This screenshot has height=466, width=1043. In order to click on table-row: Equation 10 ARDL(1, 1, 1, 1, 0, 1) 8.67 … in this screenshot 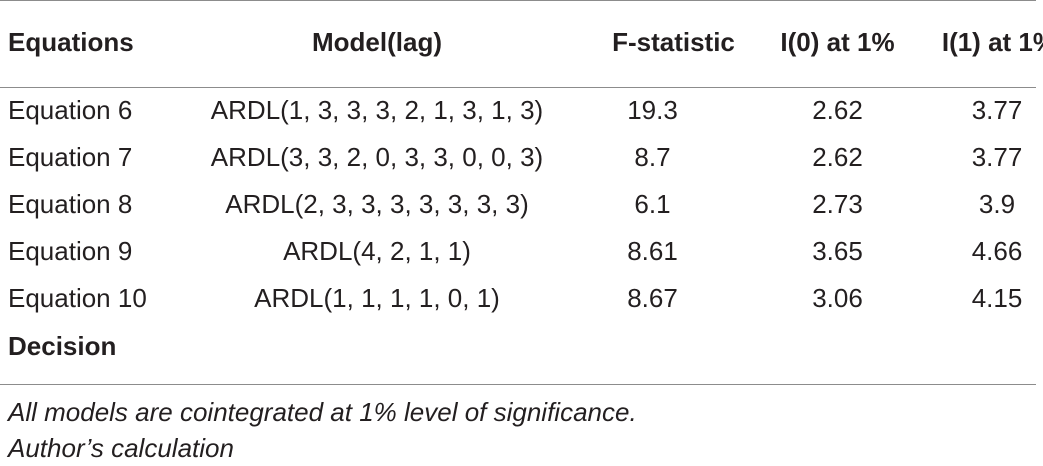, I will do `click(521, 298)`.